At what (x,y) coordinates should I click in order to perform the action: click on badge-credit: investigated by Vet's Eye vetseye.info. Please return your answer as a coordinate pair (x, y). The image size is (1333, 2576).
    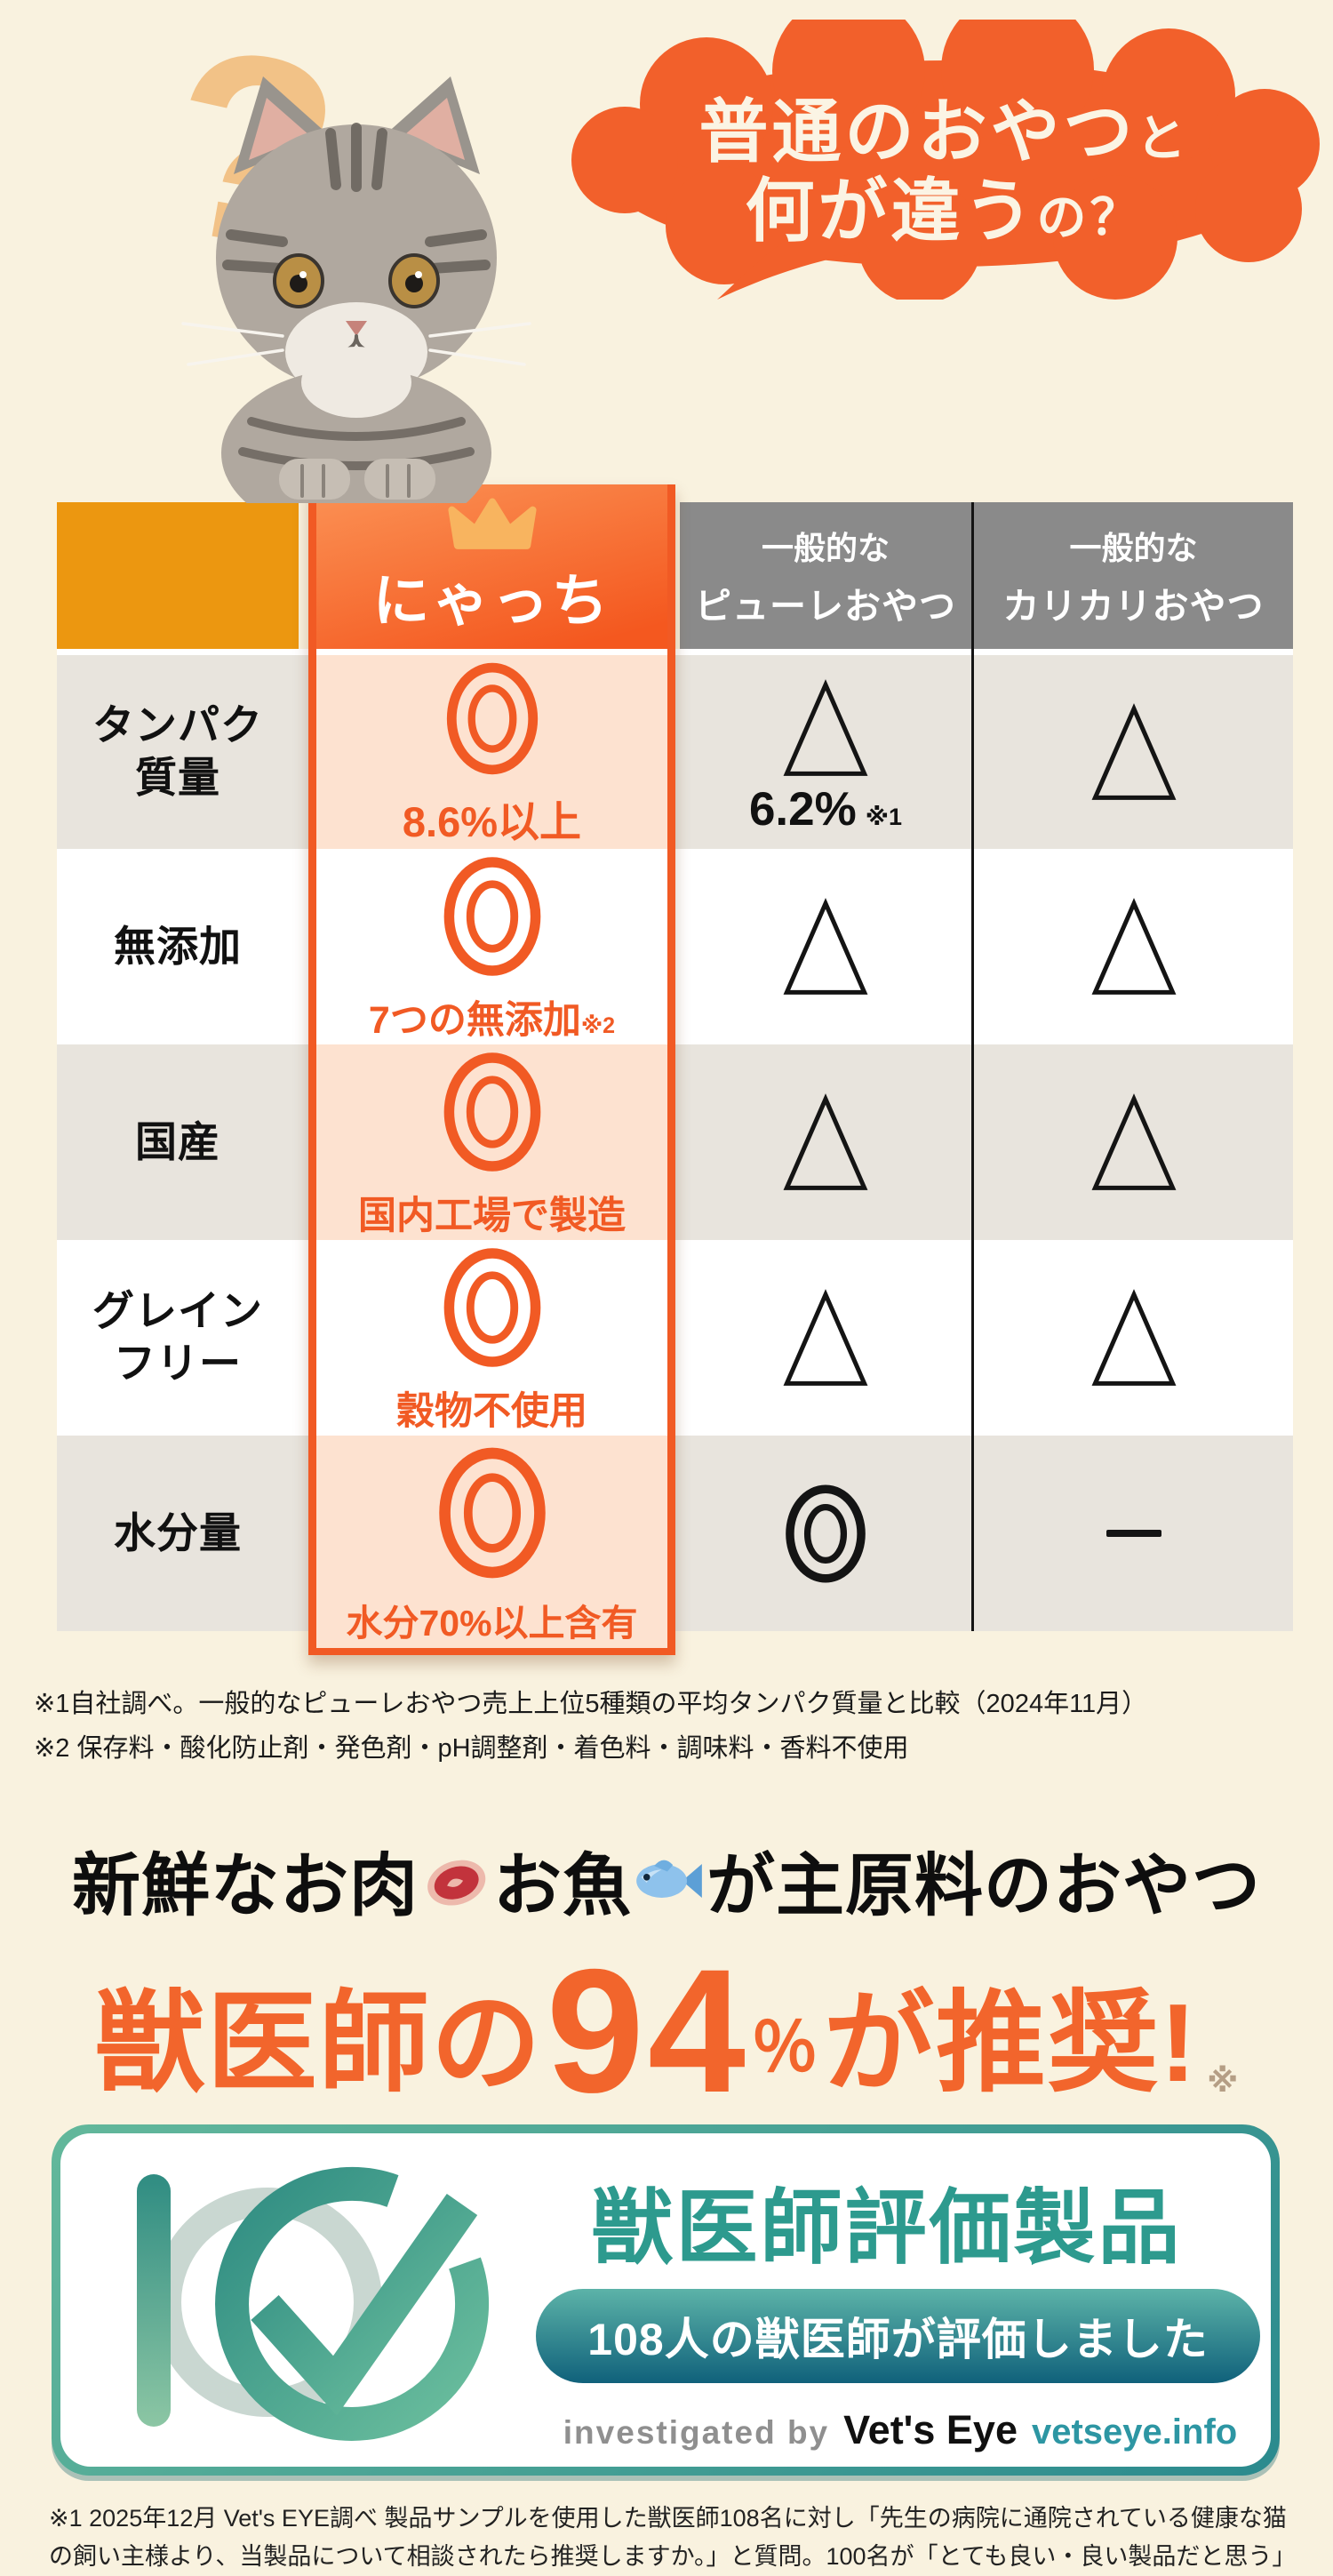
    Looking at the image, I should click on (900, 2429).